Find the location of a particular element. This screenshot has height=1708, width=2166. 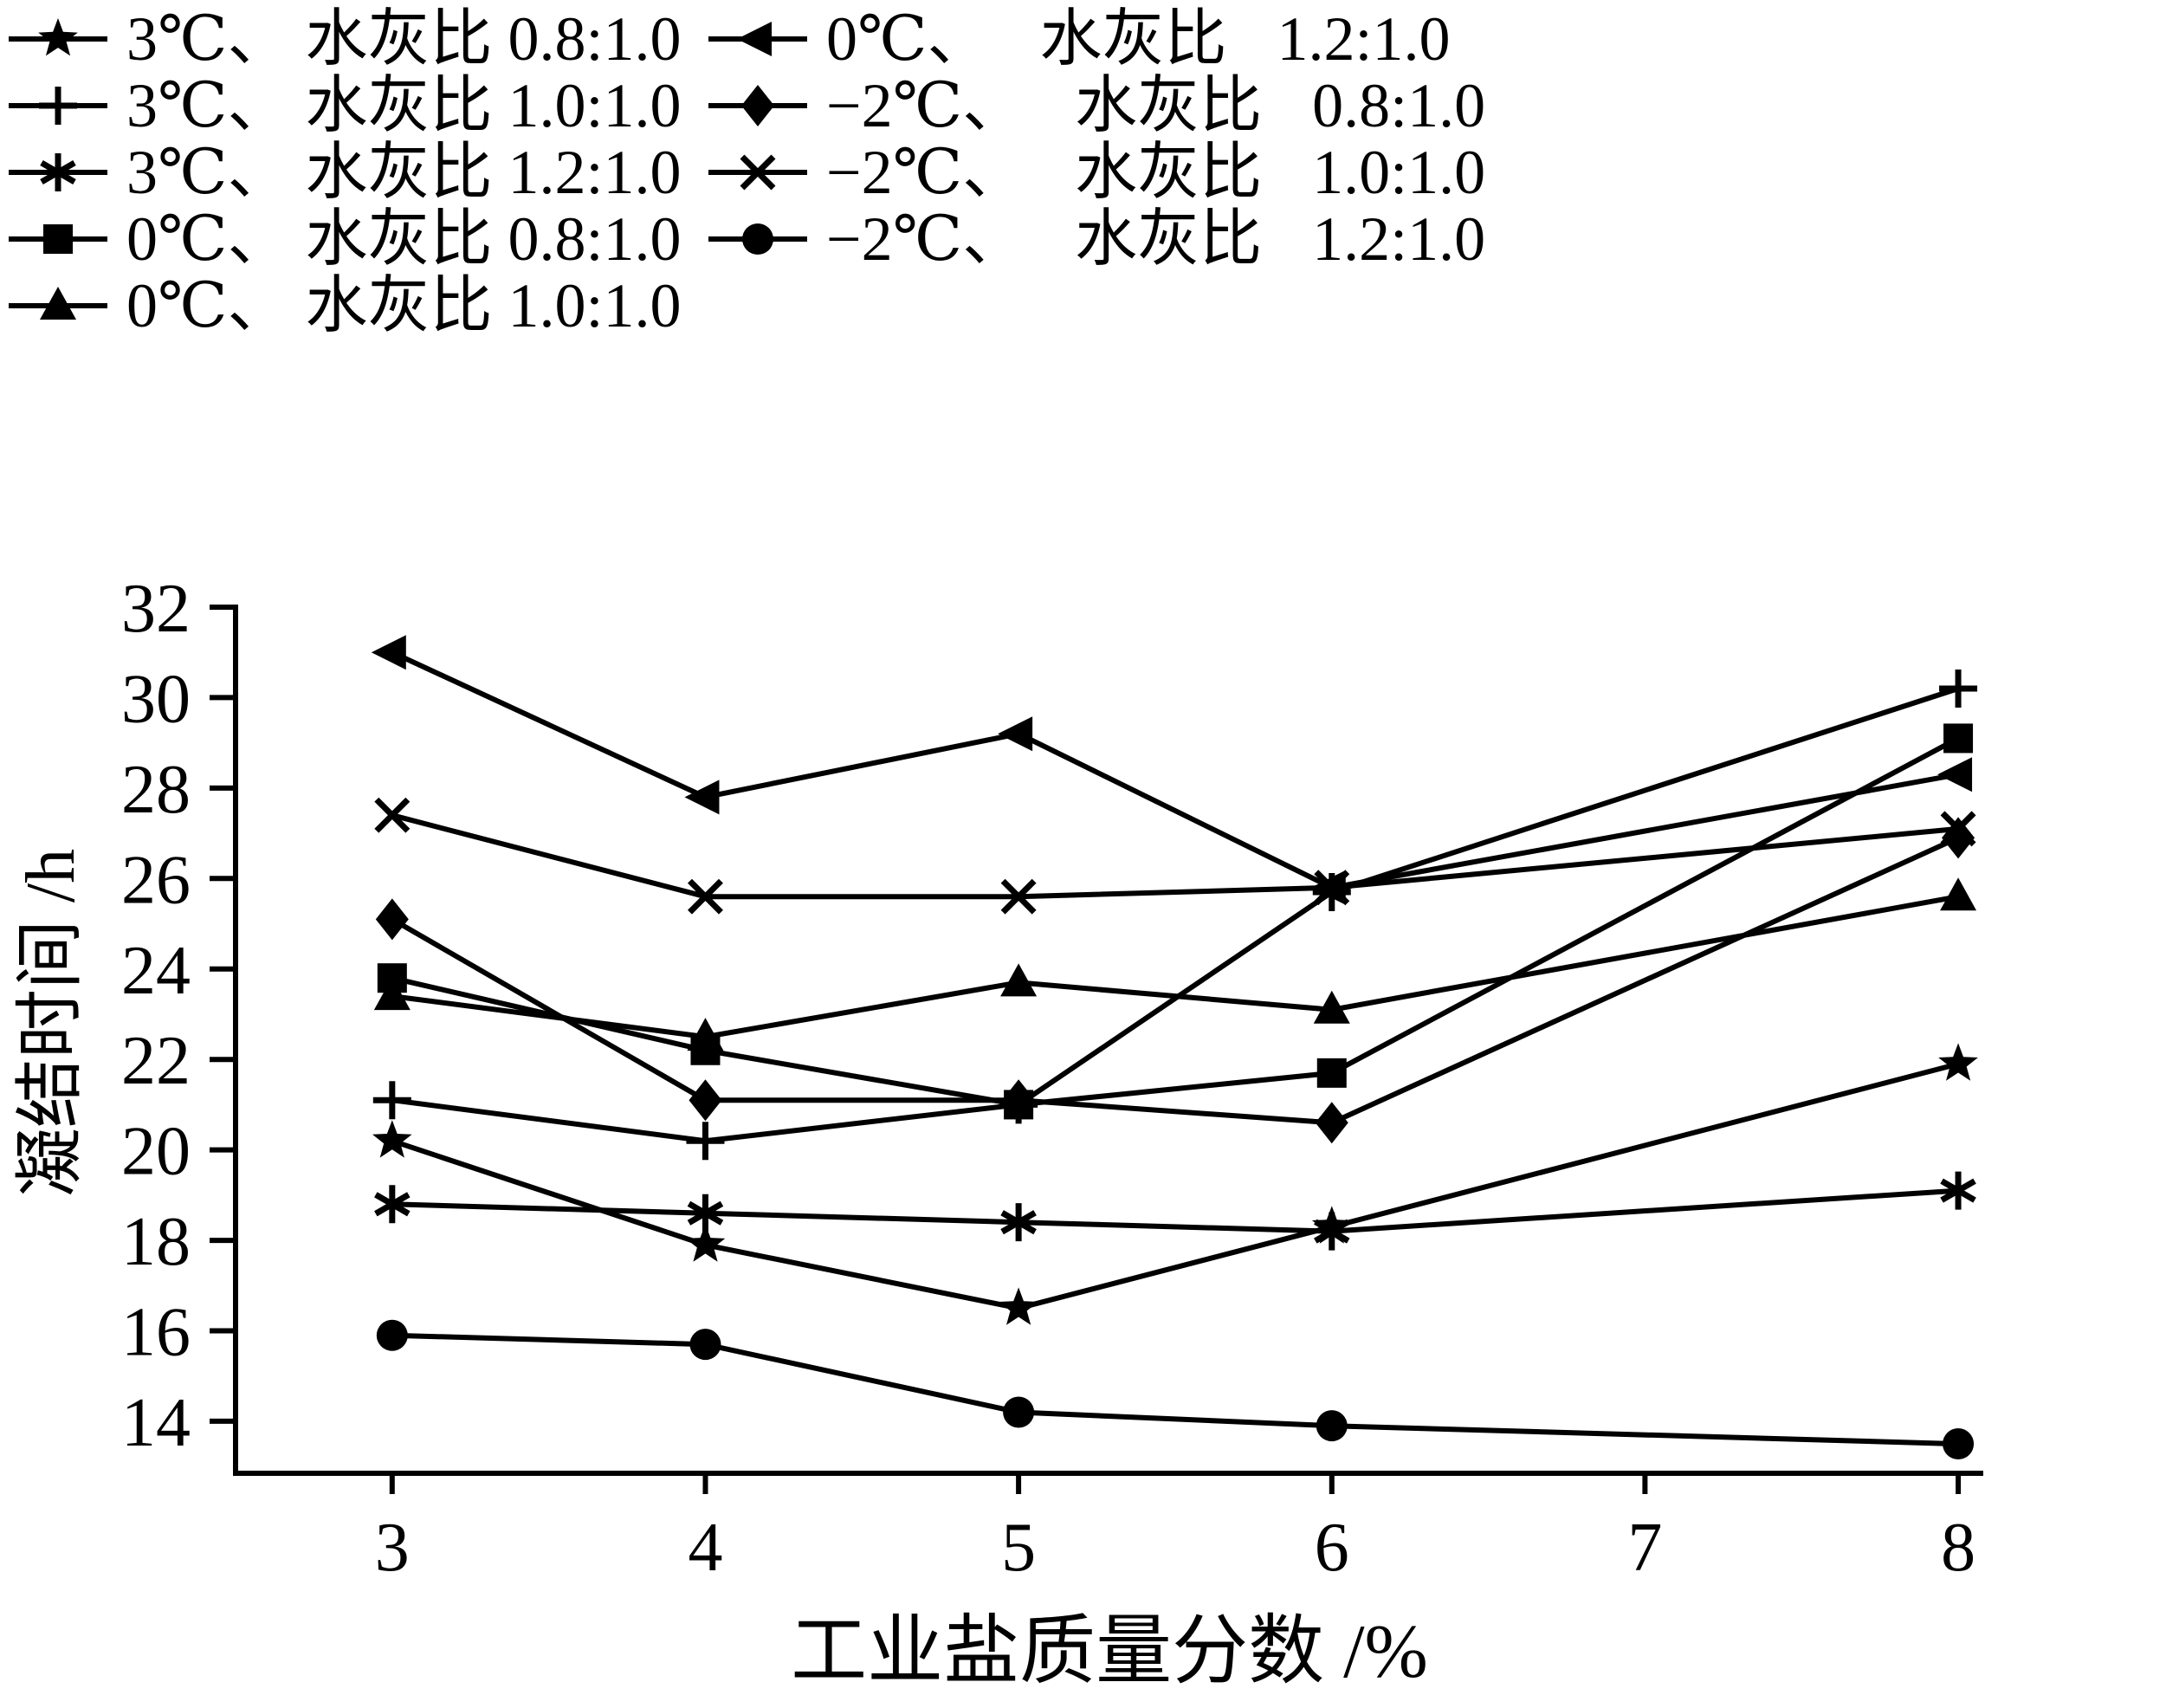

x-tick-label: 4 is located at coordinates (706, 1548).